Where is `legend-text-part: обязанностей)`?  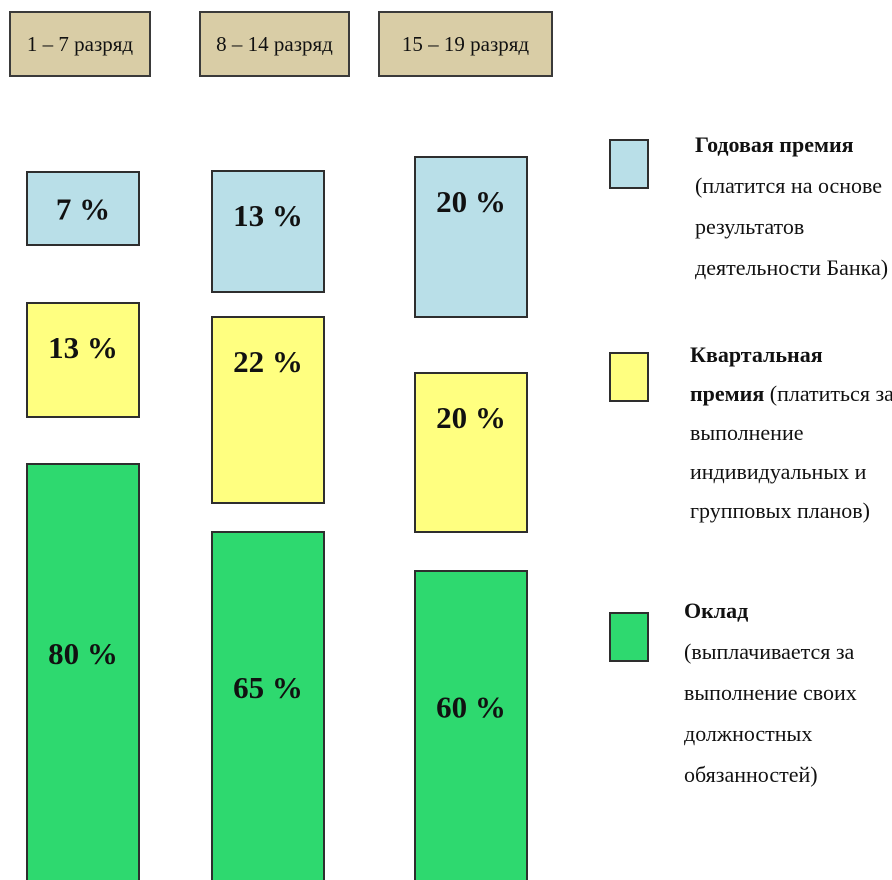 legend-text-part: обязанностей) is located at coordinates (751, 774).